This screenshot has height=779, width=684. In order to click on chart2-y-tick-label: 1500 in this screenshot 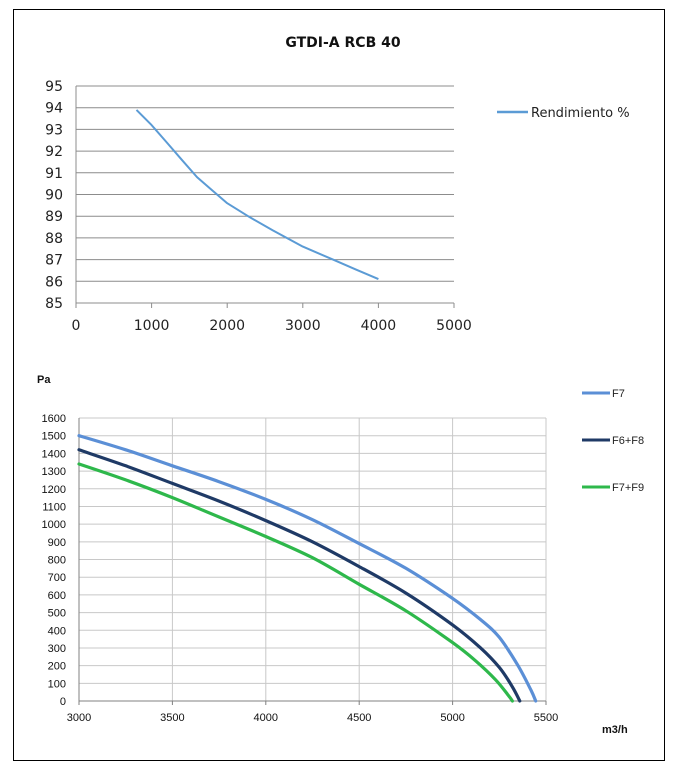, I will do `click(54, 437)`.